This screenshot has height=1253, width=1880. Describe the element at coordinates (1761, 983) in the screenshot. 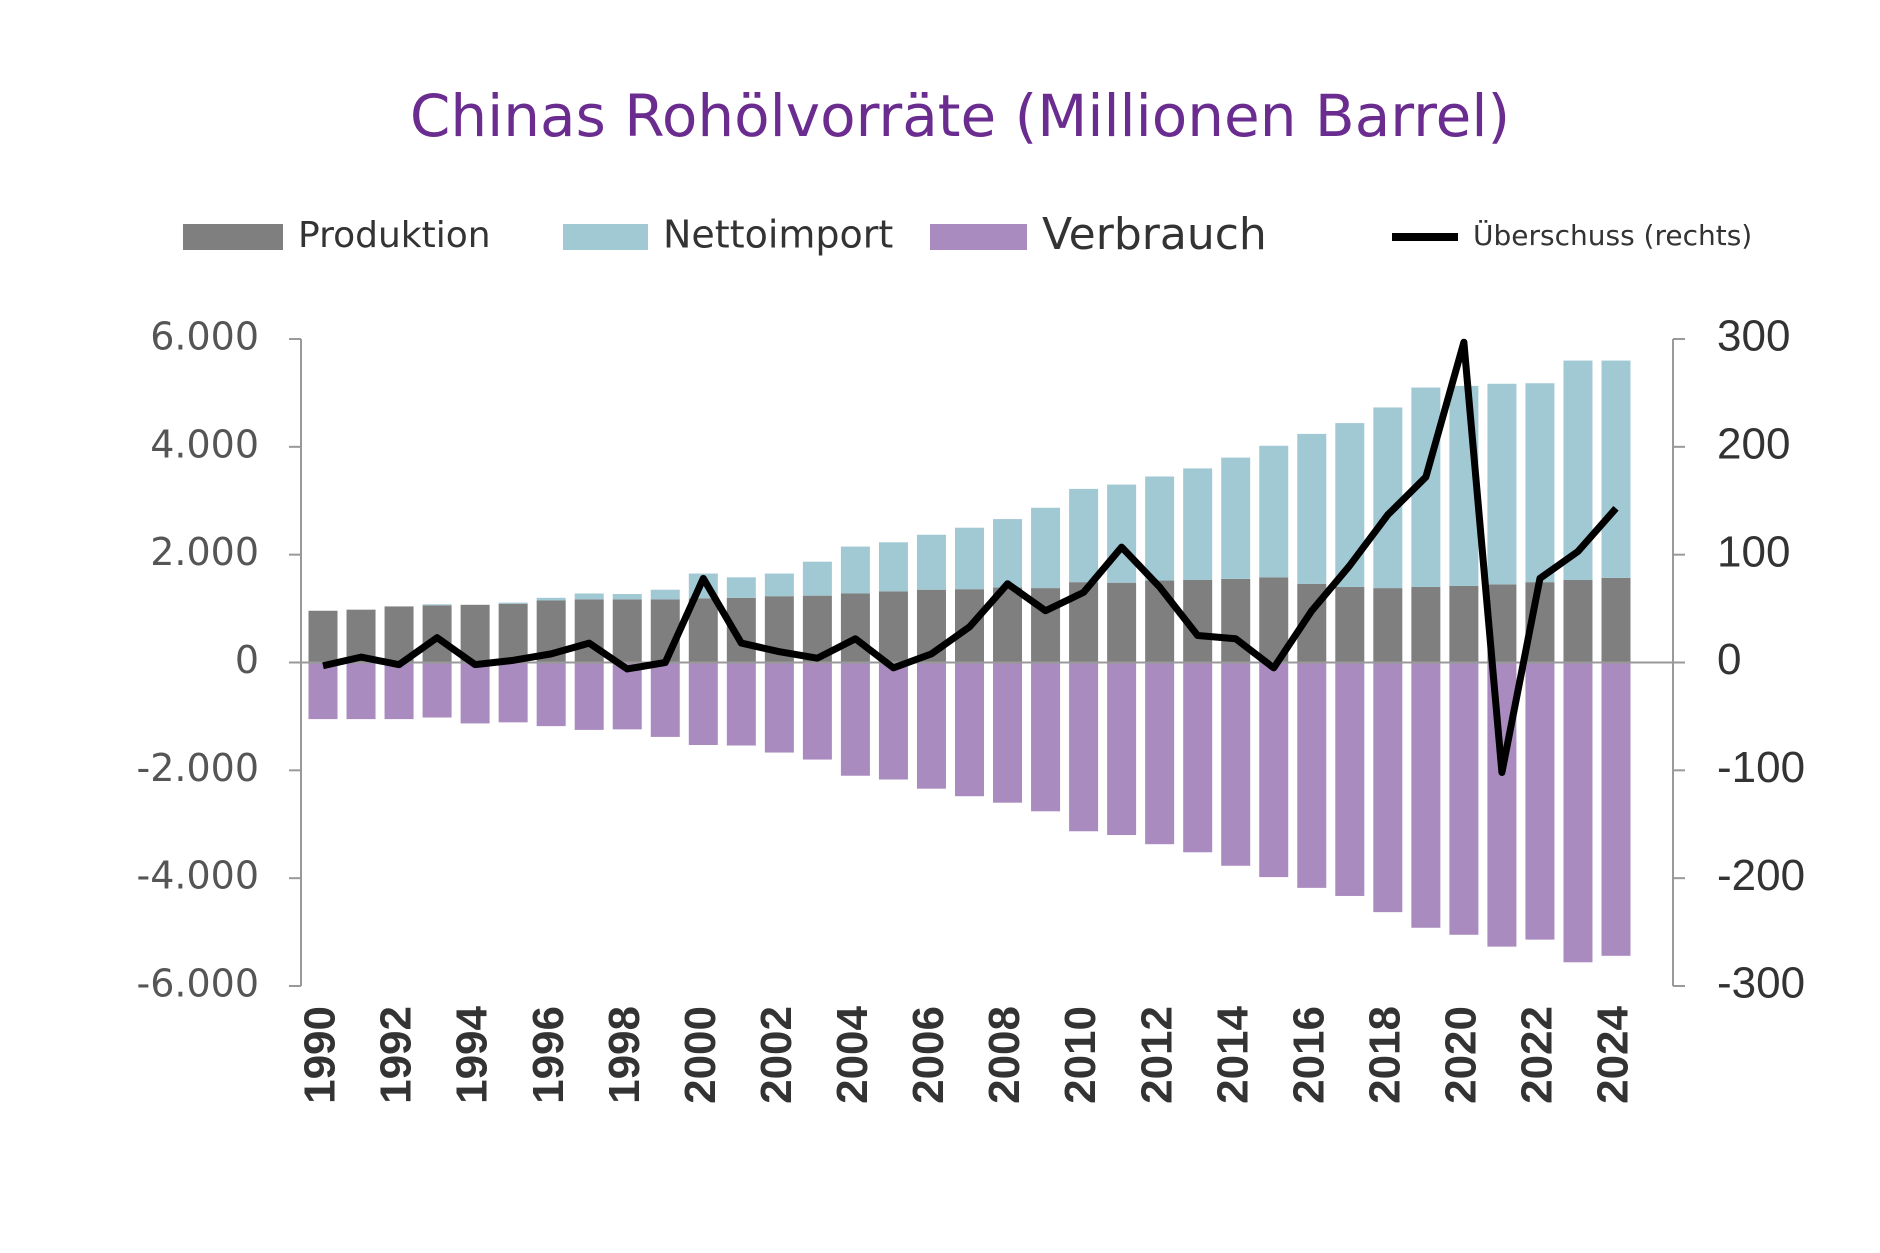

I see `y2-tick-label: -300` at that location.